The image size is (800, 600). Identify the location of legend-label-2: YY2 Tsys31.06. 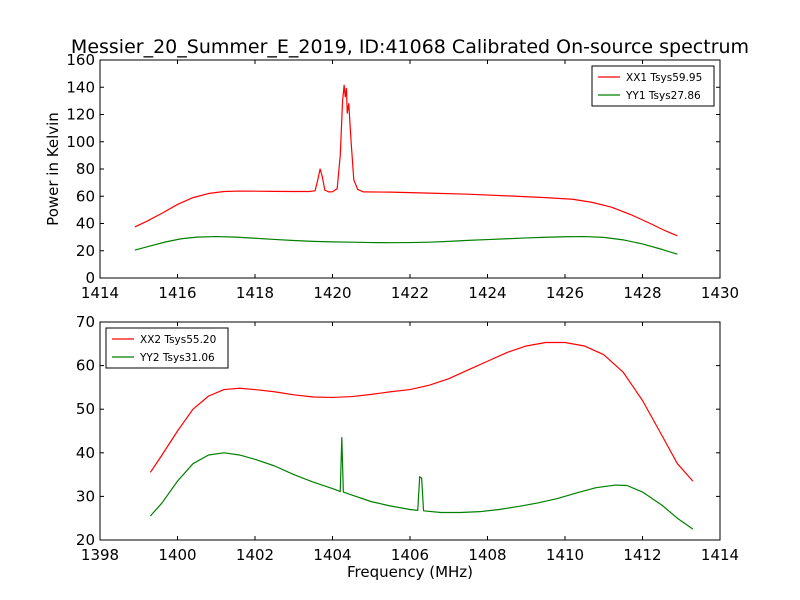
(177, 358).